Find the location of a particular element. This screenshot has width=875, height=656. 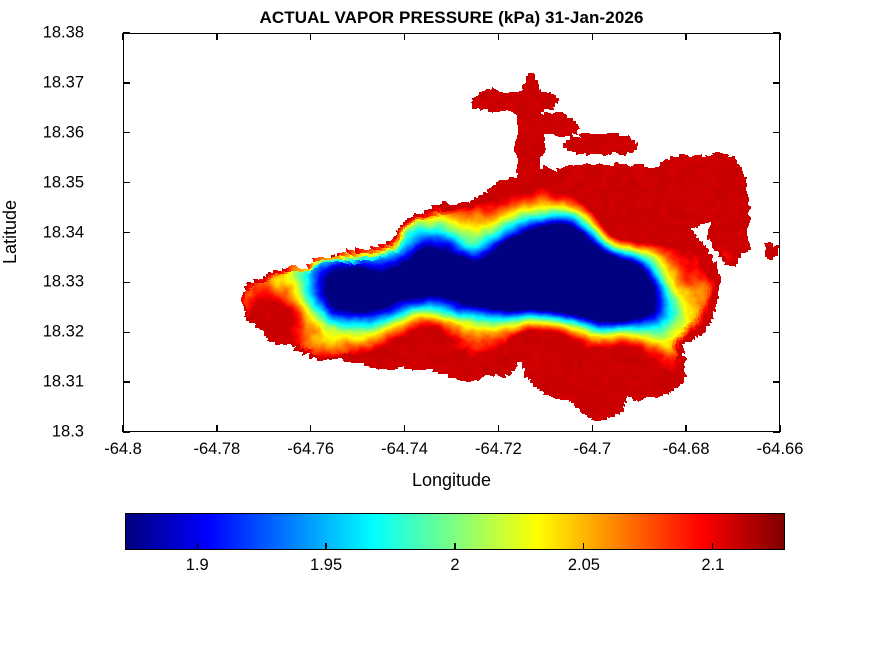

x-axis-tick-label: -64.8 is located at coordinates (123, 449).